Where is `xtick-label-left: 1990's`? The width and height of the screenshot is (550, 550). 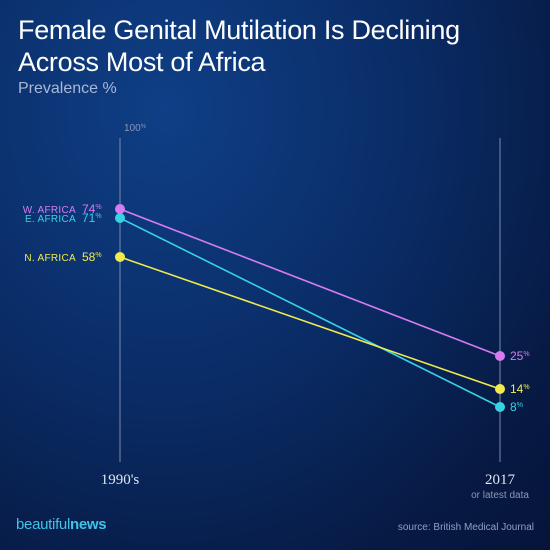 xtick-label-left: 1990's is located at coordinates (120, 480).